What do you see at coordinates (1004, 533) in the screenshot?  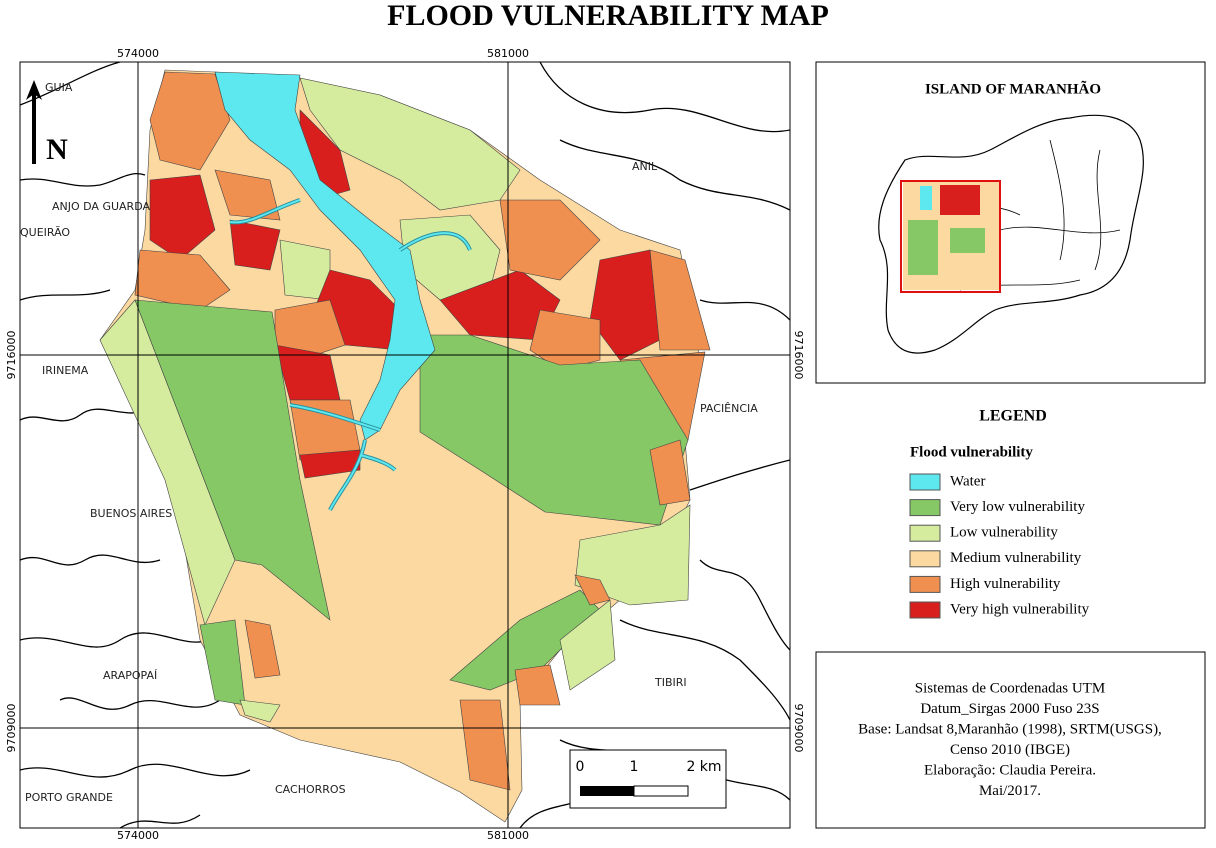 I see `legend-label: Low vulnerability` at bounding box center [1004, 533].